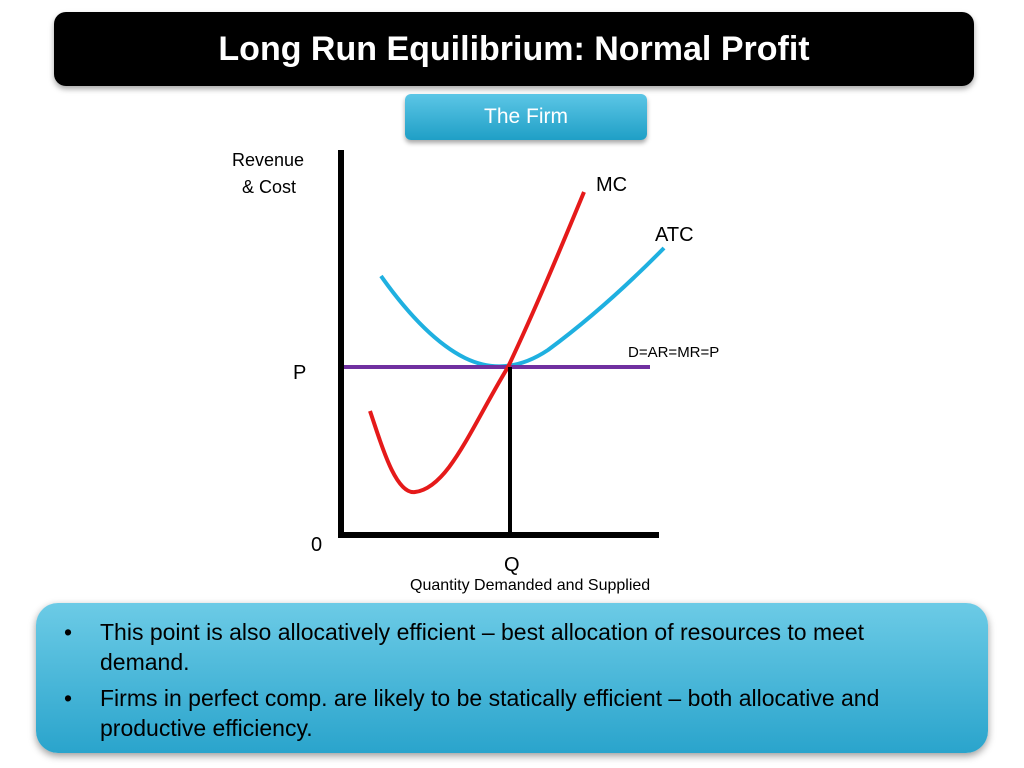 The width and height of the screenshot is (1024, 768). I want to click on firm-tab-label: The Firm, so click(526, 116).